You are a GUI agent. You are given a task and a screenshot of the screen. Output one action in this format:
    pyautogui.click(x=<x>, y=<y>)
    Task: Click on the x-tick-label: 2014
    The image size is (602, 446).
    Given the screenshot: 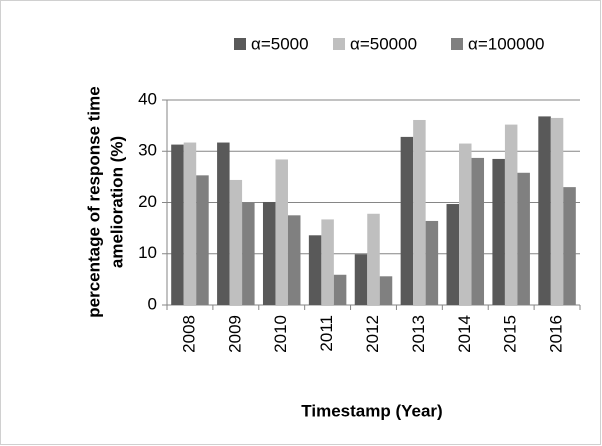 What is the action you would take?
    pyautogui.click(x=464, y=334)
    